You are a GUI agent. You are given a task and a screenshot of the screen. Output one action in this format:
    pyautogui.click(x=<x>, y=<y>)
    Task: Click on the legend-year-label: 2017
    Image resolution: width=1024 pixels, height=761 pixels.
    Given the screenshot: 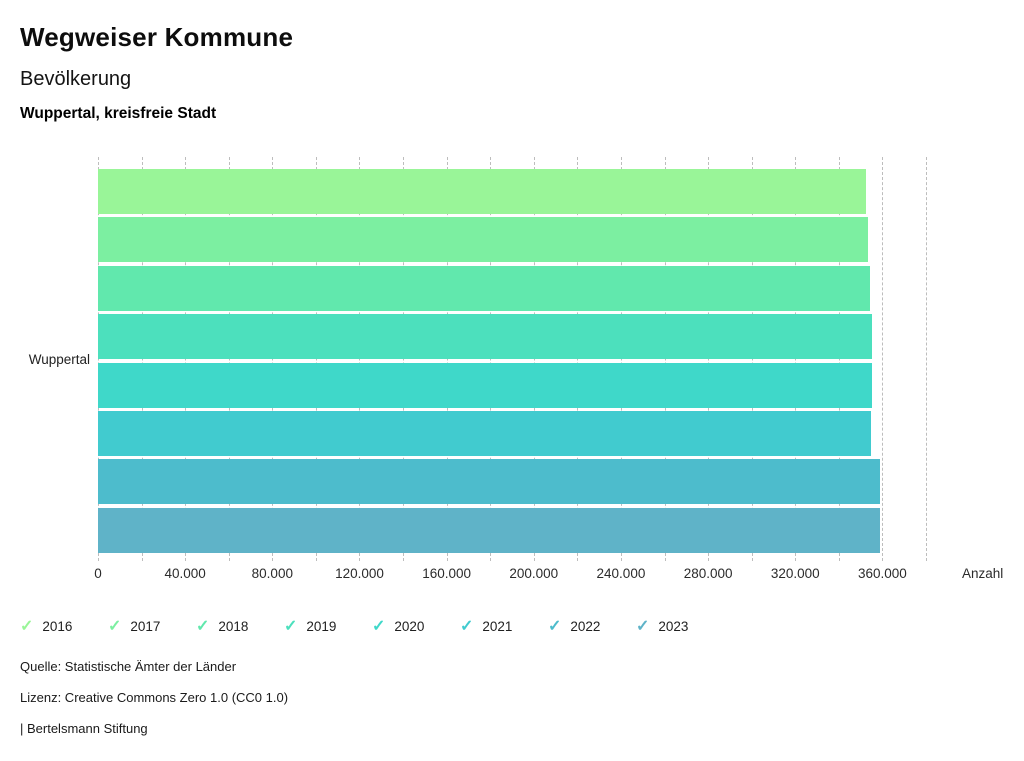 What is the action you would take?
    pyautogui.click(x=145, y=626)
    